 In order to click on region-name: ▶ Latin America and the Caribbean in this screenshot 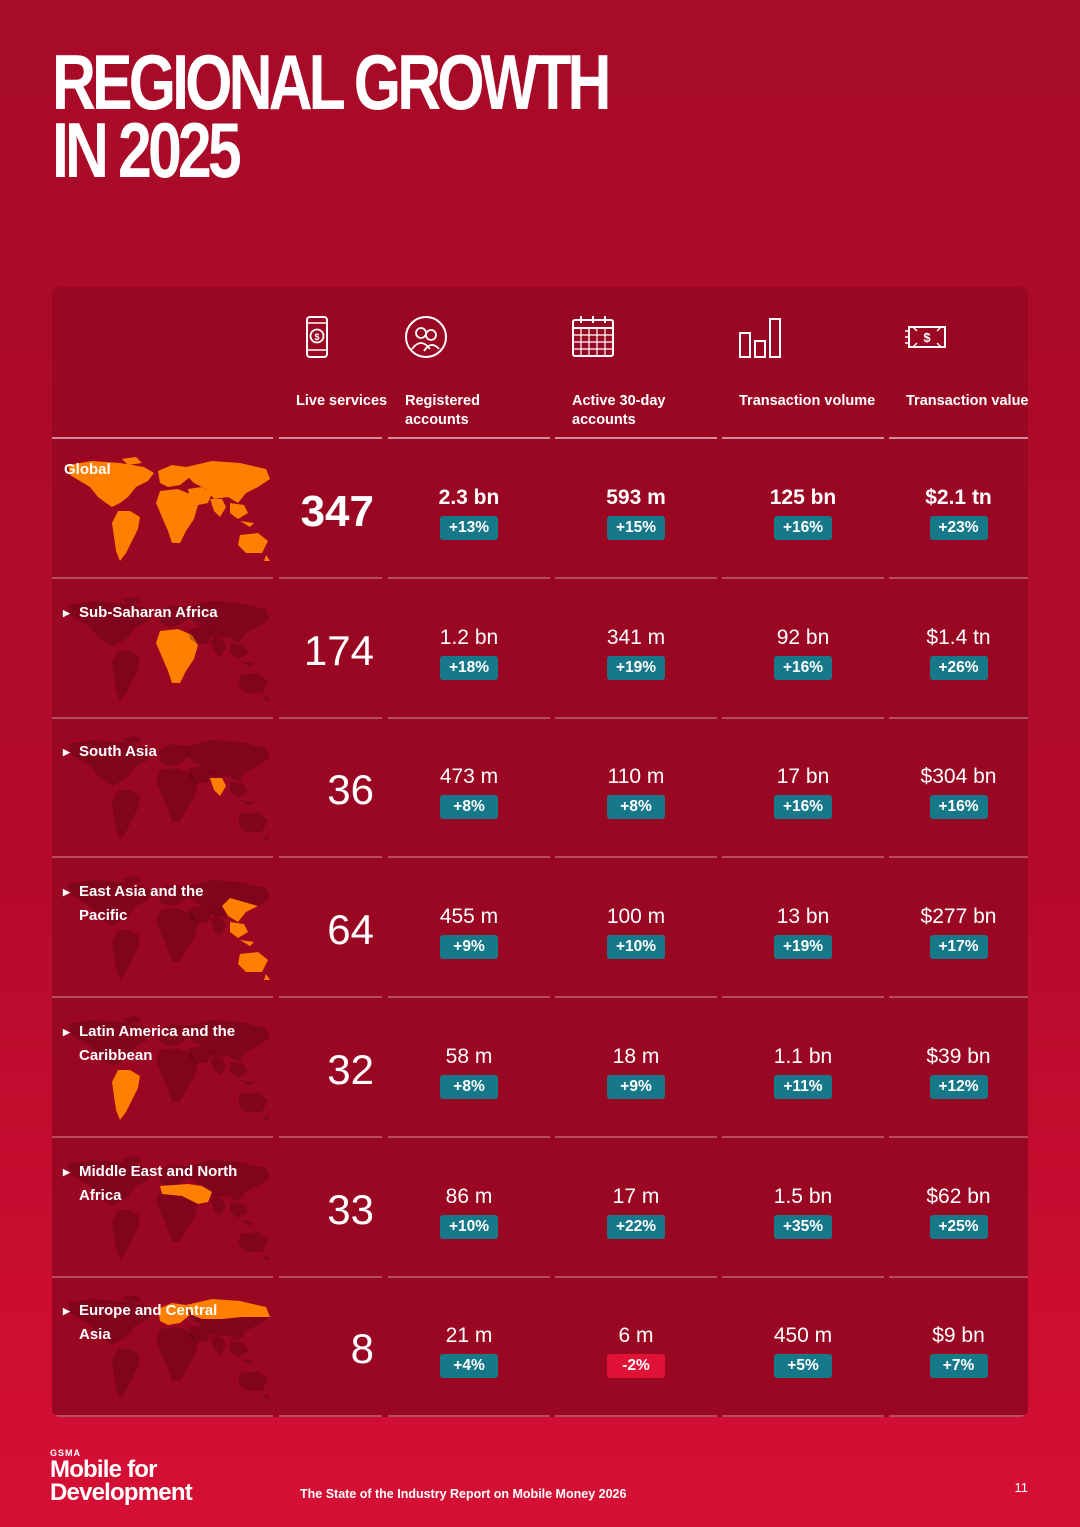, I will do `click(156, 1044)`.